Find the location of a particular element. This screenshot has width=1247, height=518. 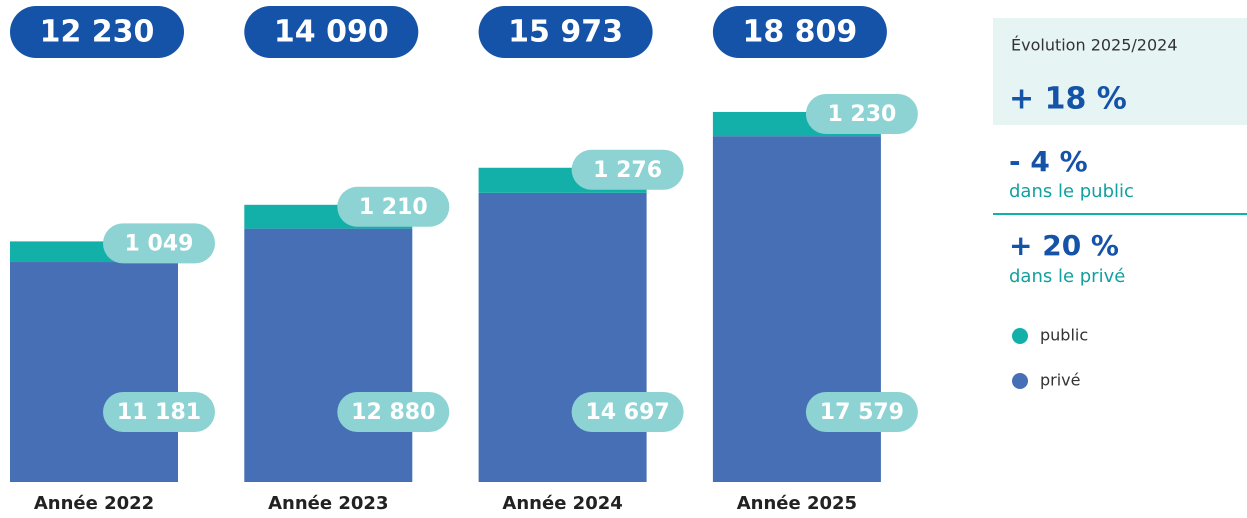

total-change: + 18 % is located at coordinates (1068, 99).